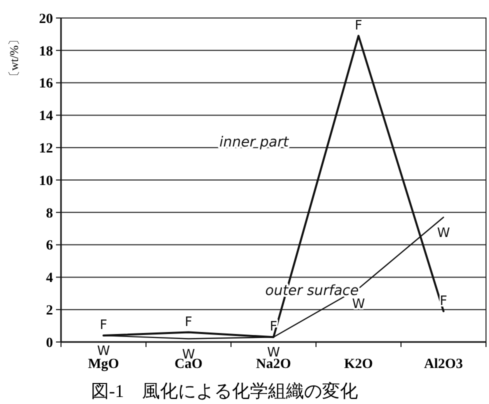 The height and width of the screenshot is (404, 489). Describe the element at coordinates (46, 52) in the screenshot. I see `y-tick-label: 18` at that location.